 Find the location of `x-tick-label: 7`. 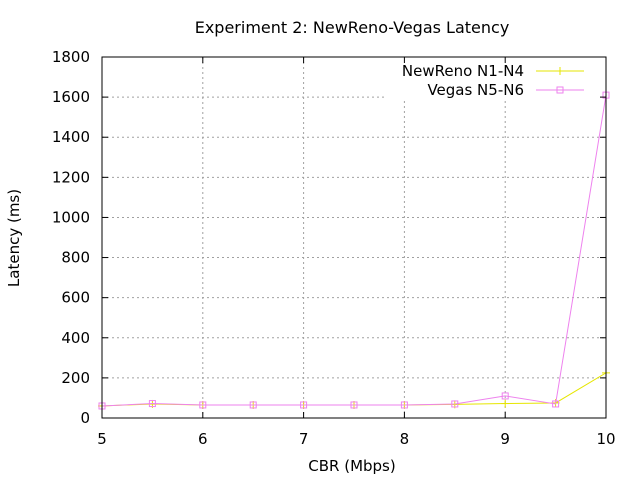

x-tick-label: 7 is located at coordinates (304, 439).